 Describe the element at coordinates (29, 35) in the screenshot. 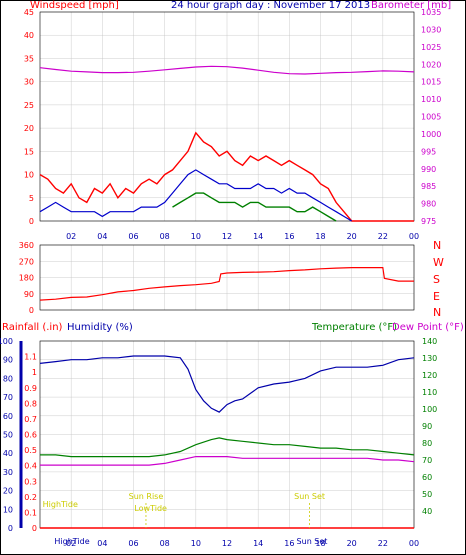

I see `wind-tick-label: 40` at that location.